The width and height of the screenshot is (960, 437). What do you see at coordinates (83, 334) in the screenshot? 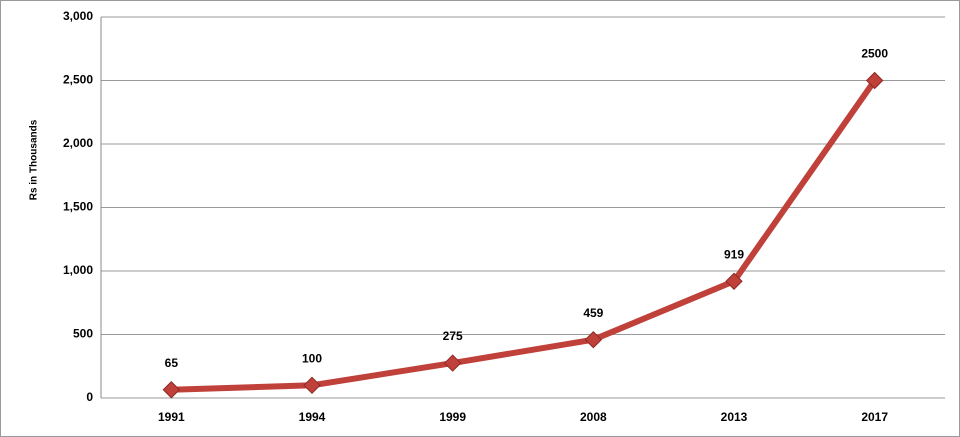
I see `y-tick-label: 500` at bounding box center [83, 334].